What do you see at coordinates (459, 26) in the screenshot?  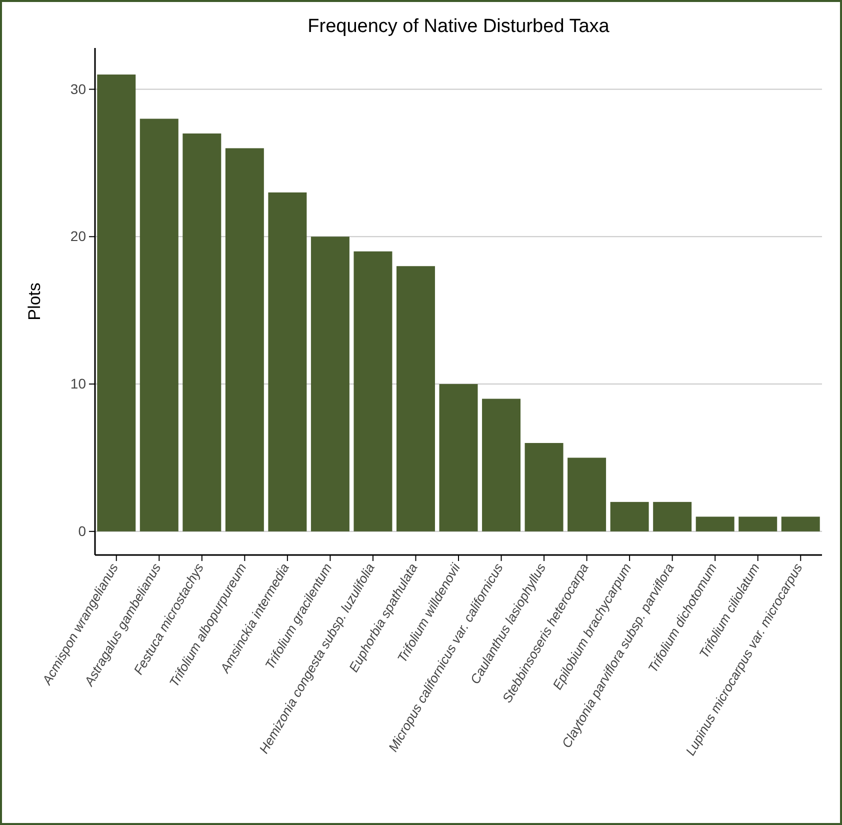 I see `chart-title: Frequency of Native Disturbed Taxa` at bounding box center [459, 26].